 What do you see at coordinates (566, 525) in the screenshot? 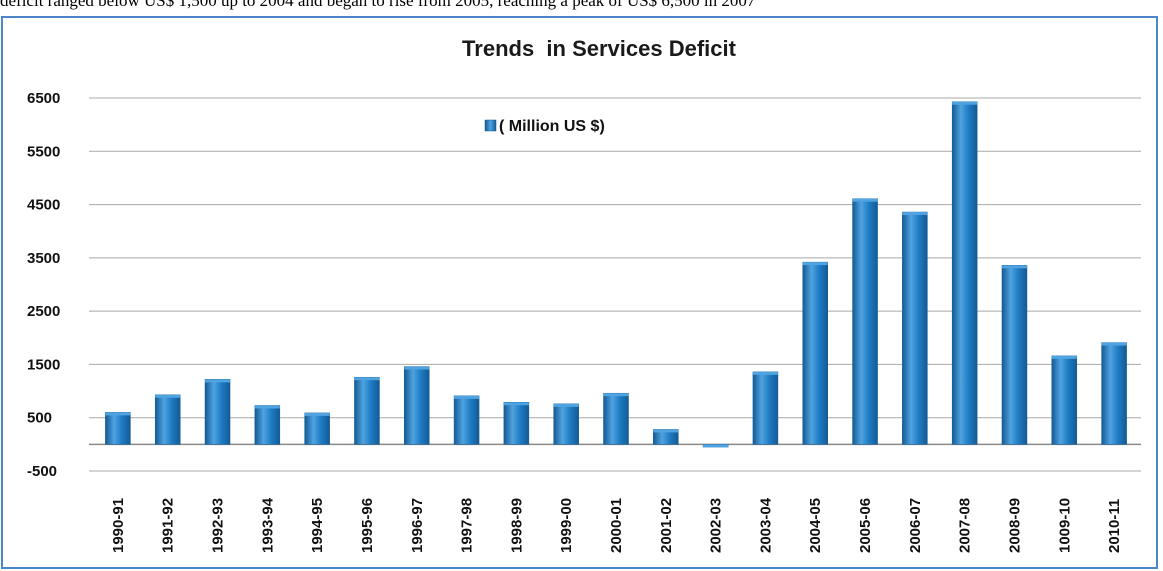
I see `x-tick-label: 1999-00` at bounding box center [566, 525].